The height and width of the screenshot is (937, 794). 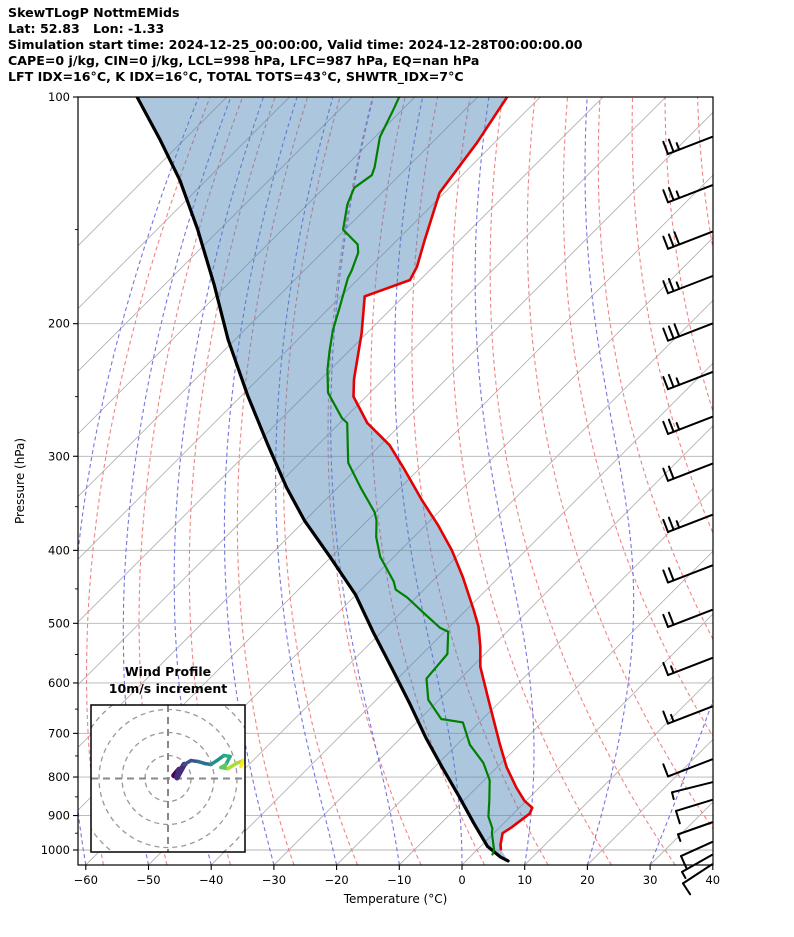 What do you see at coordinates (461, 880) in the screenshot?
I see `svg-text: 0` at bounding box center [461, 880].